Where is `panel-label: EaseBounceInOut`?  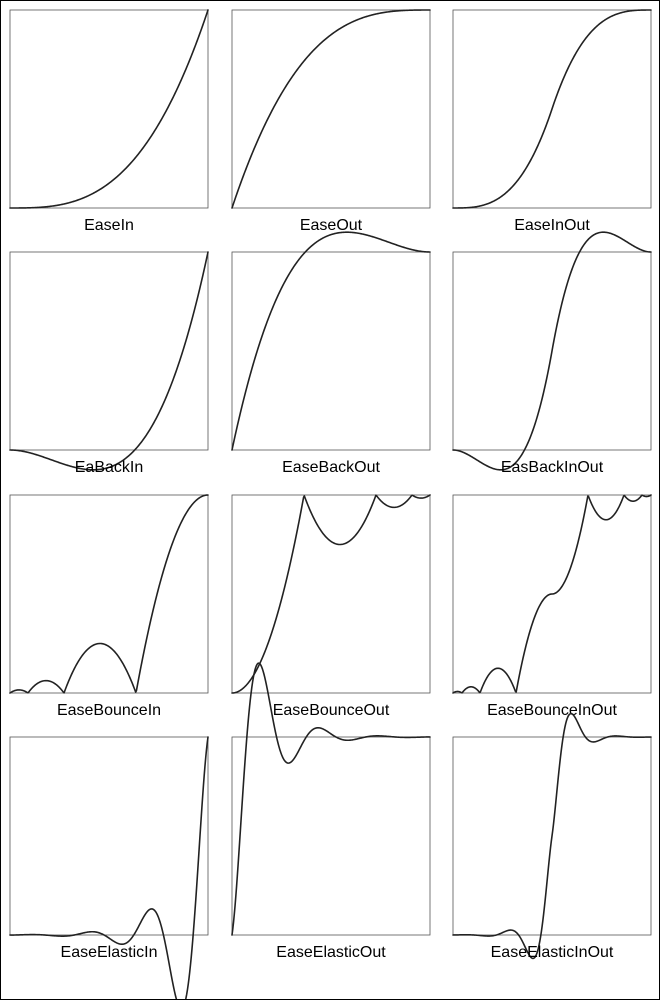 panel-label: EaseBounceInOut is located at coordinates (552, 710).